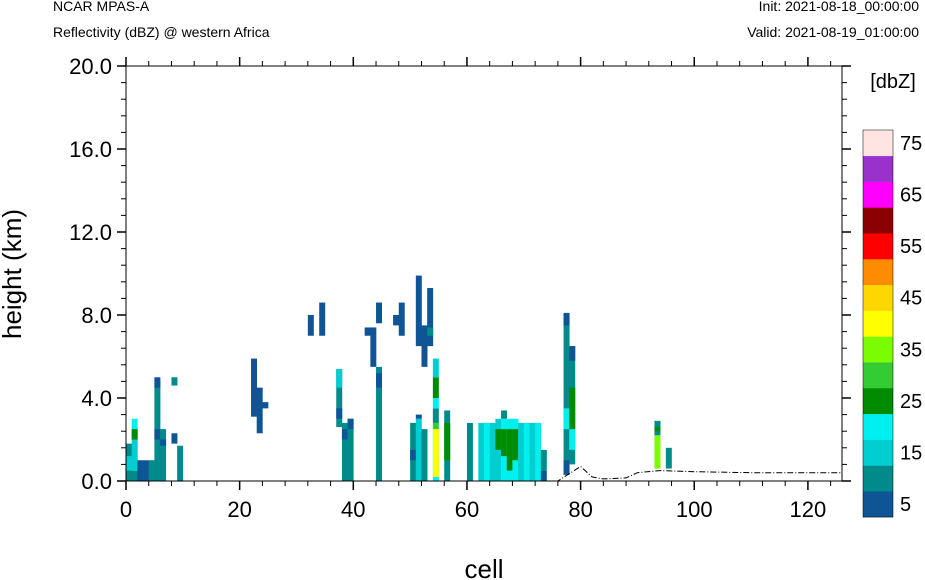 This screenshot has height=580, width=925. Describe the element at coordinates (161, 32) in the screenshot. I see `field-title: Reflectivity (dBZ) @ western Africa` at that location.